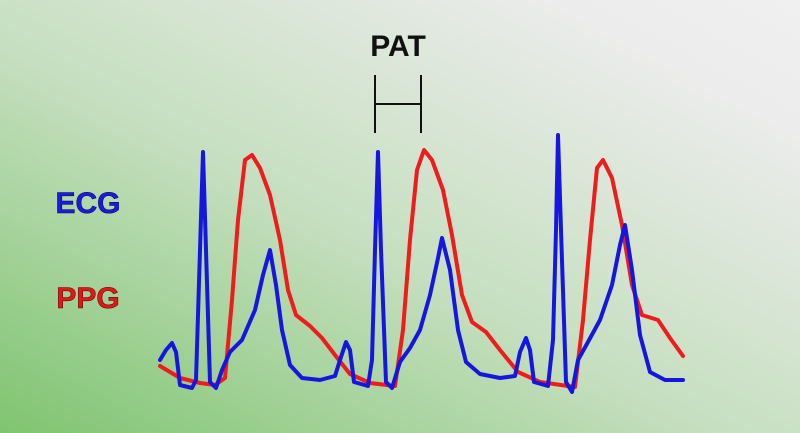 The image size is (800, 433). I want to click on pat-label: PAT, so click(398, 46).